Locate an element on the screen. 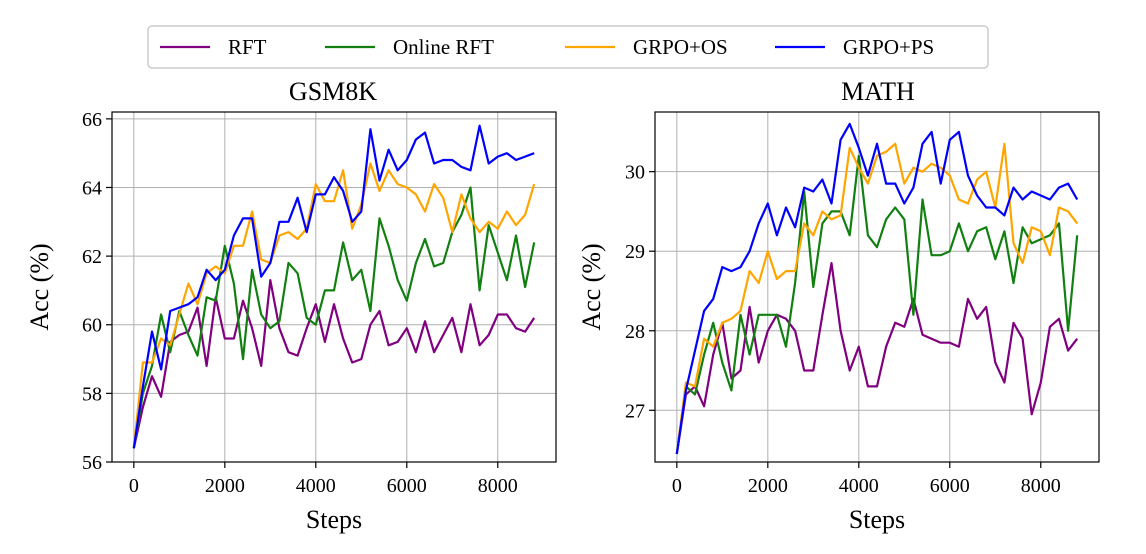 This screenshot has width=1146, height=554. legend-label-online-rft: Online RFT is located at coordinates (443, 47).